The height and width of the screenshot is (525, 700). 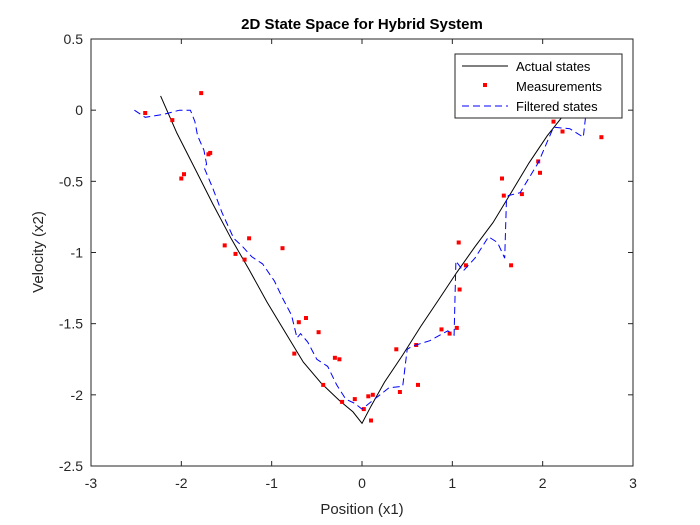 I want to click on y-tick-label: -0.5, so click(x=71, y=181).